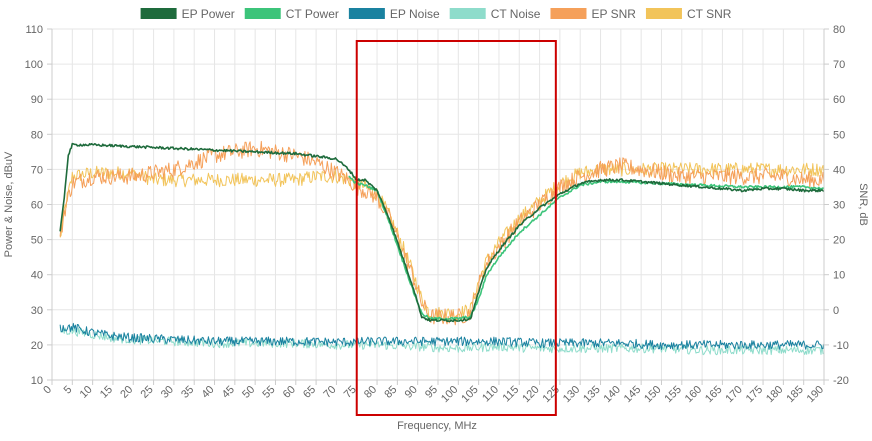 The width and height of the screenshot is (872, 441). Describe the element at coordinates (839, 65) in the screenshot. I see `y-tick-label-right: 70` at that location.